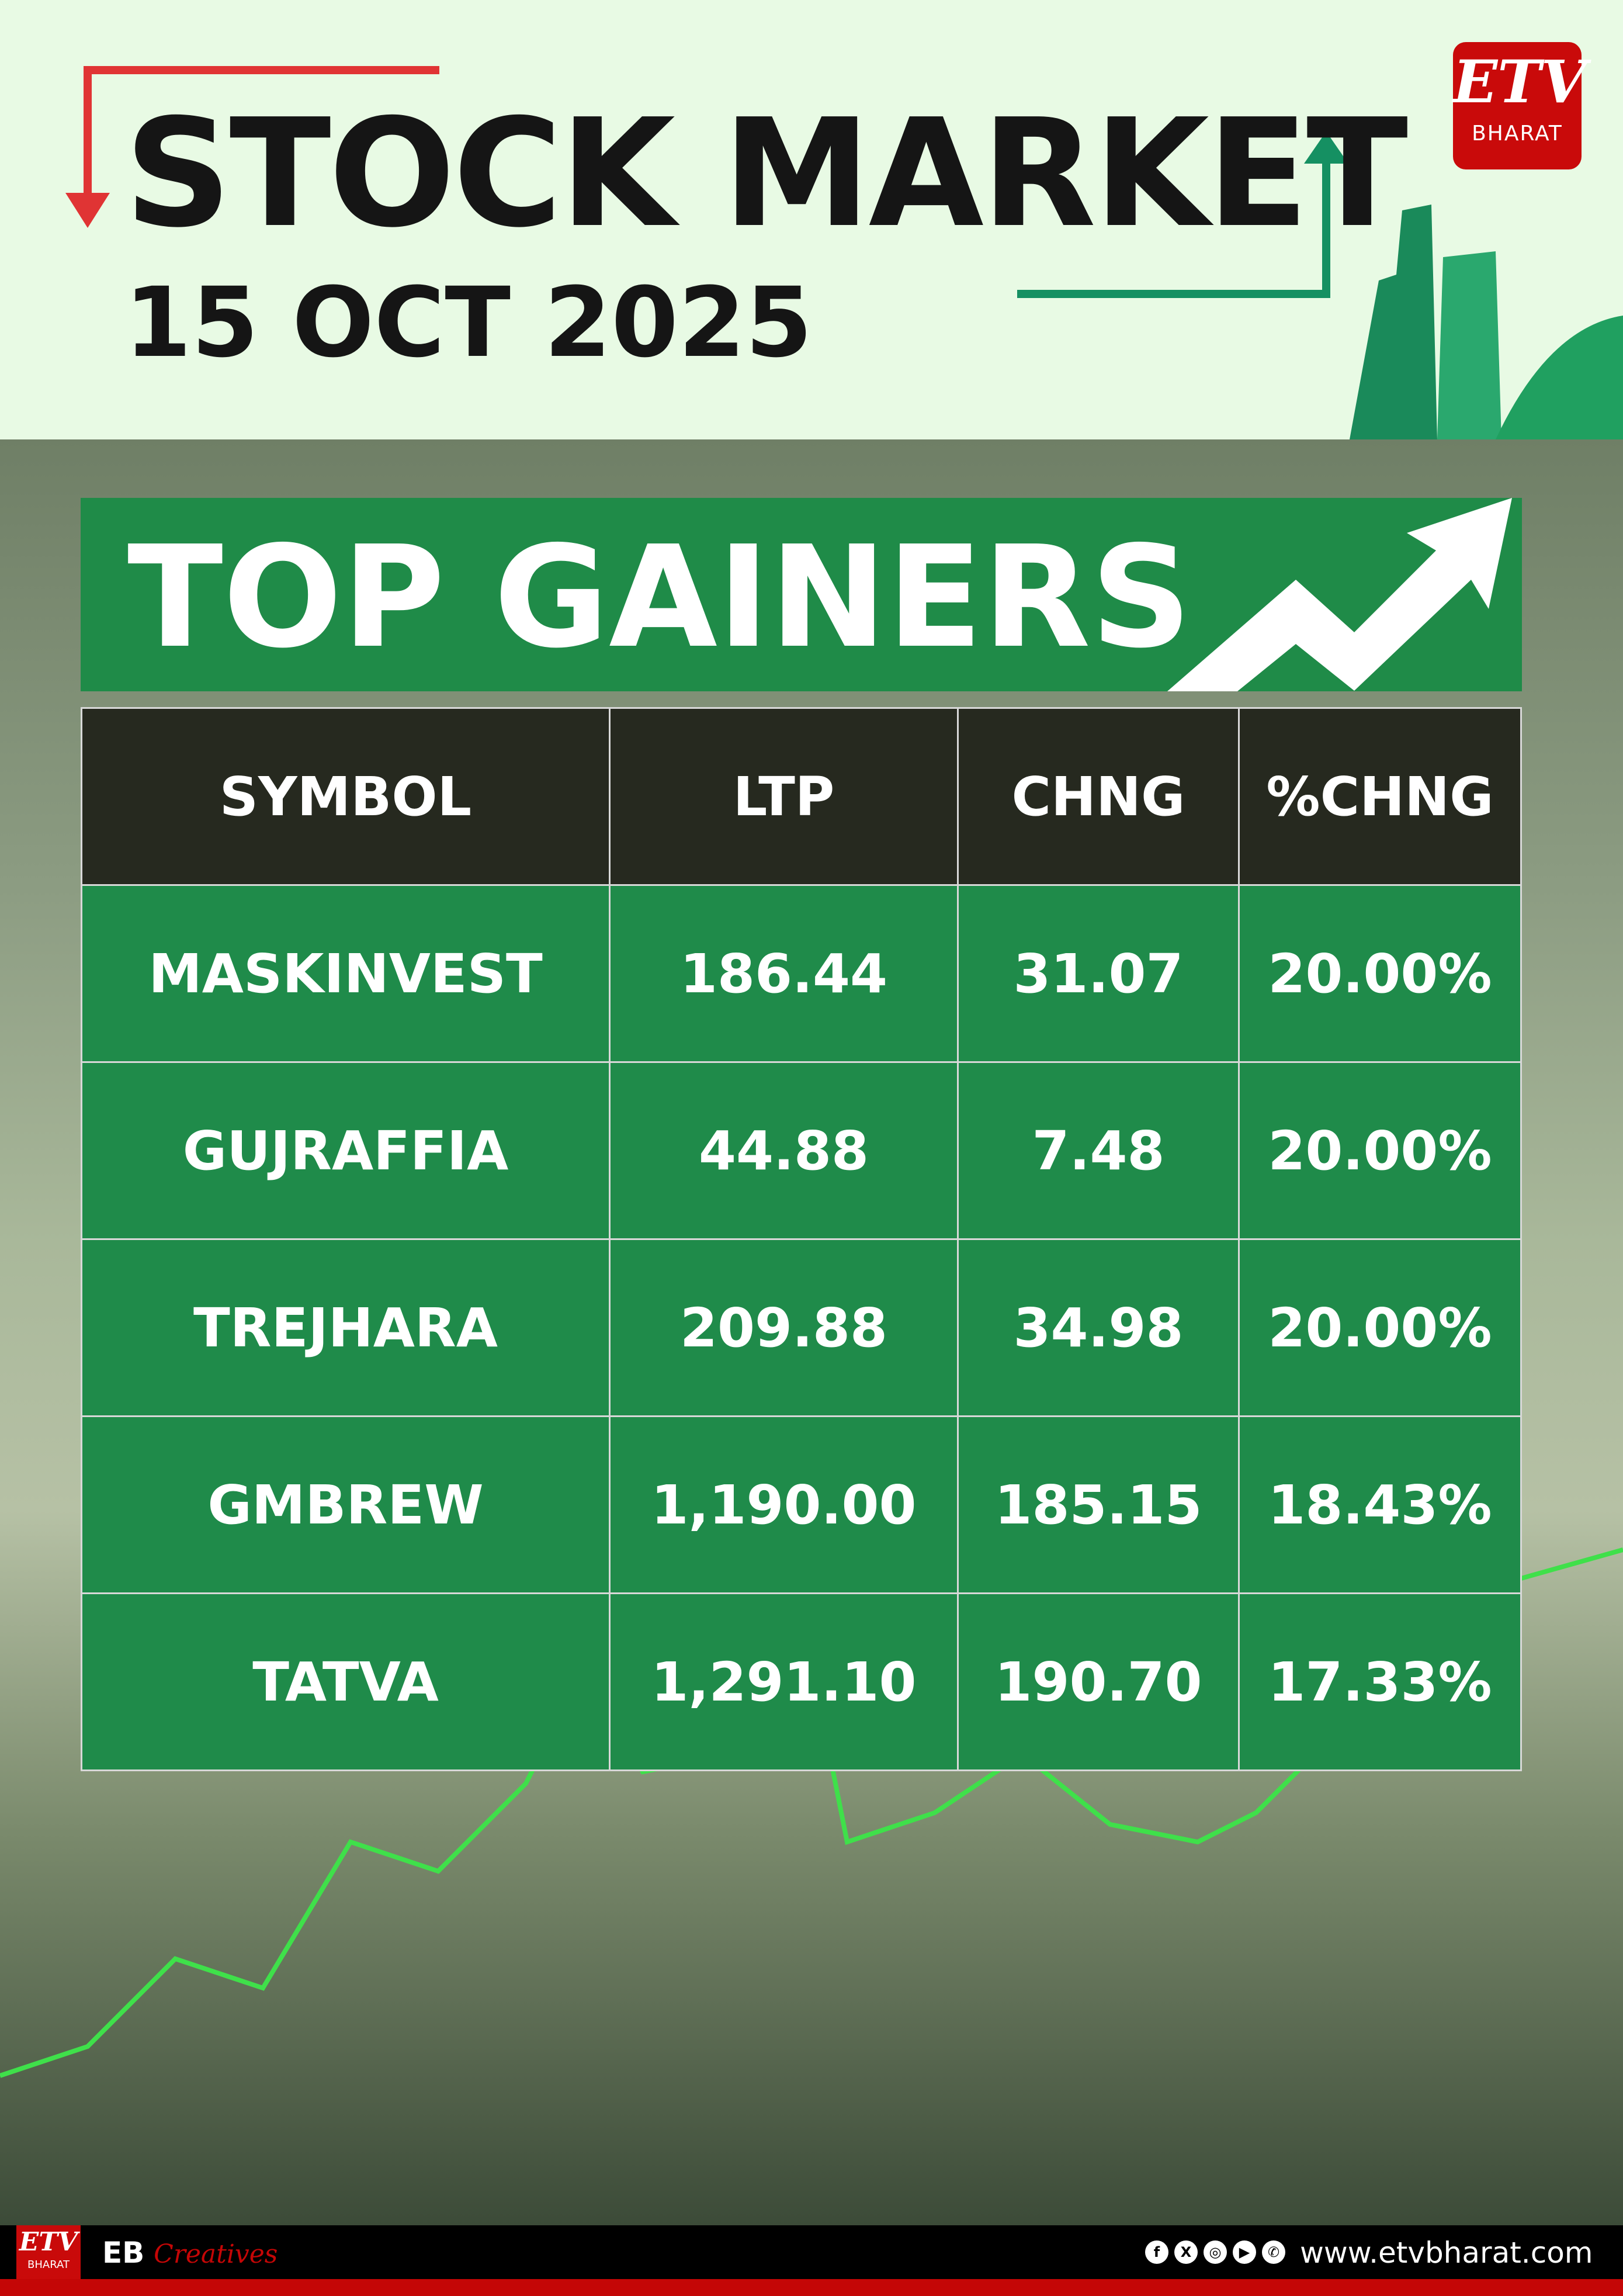  What do you see at coordinates (1339, 594) in the screenshot?
I see `trend-up-arrow-icon` at bounding box center [1339, 594].